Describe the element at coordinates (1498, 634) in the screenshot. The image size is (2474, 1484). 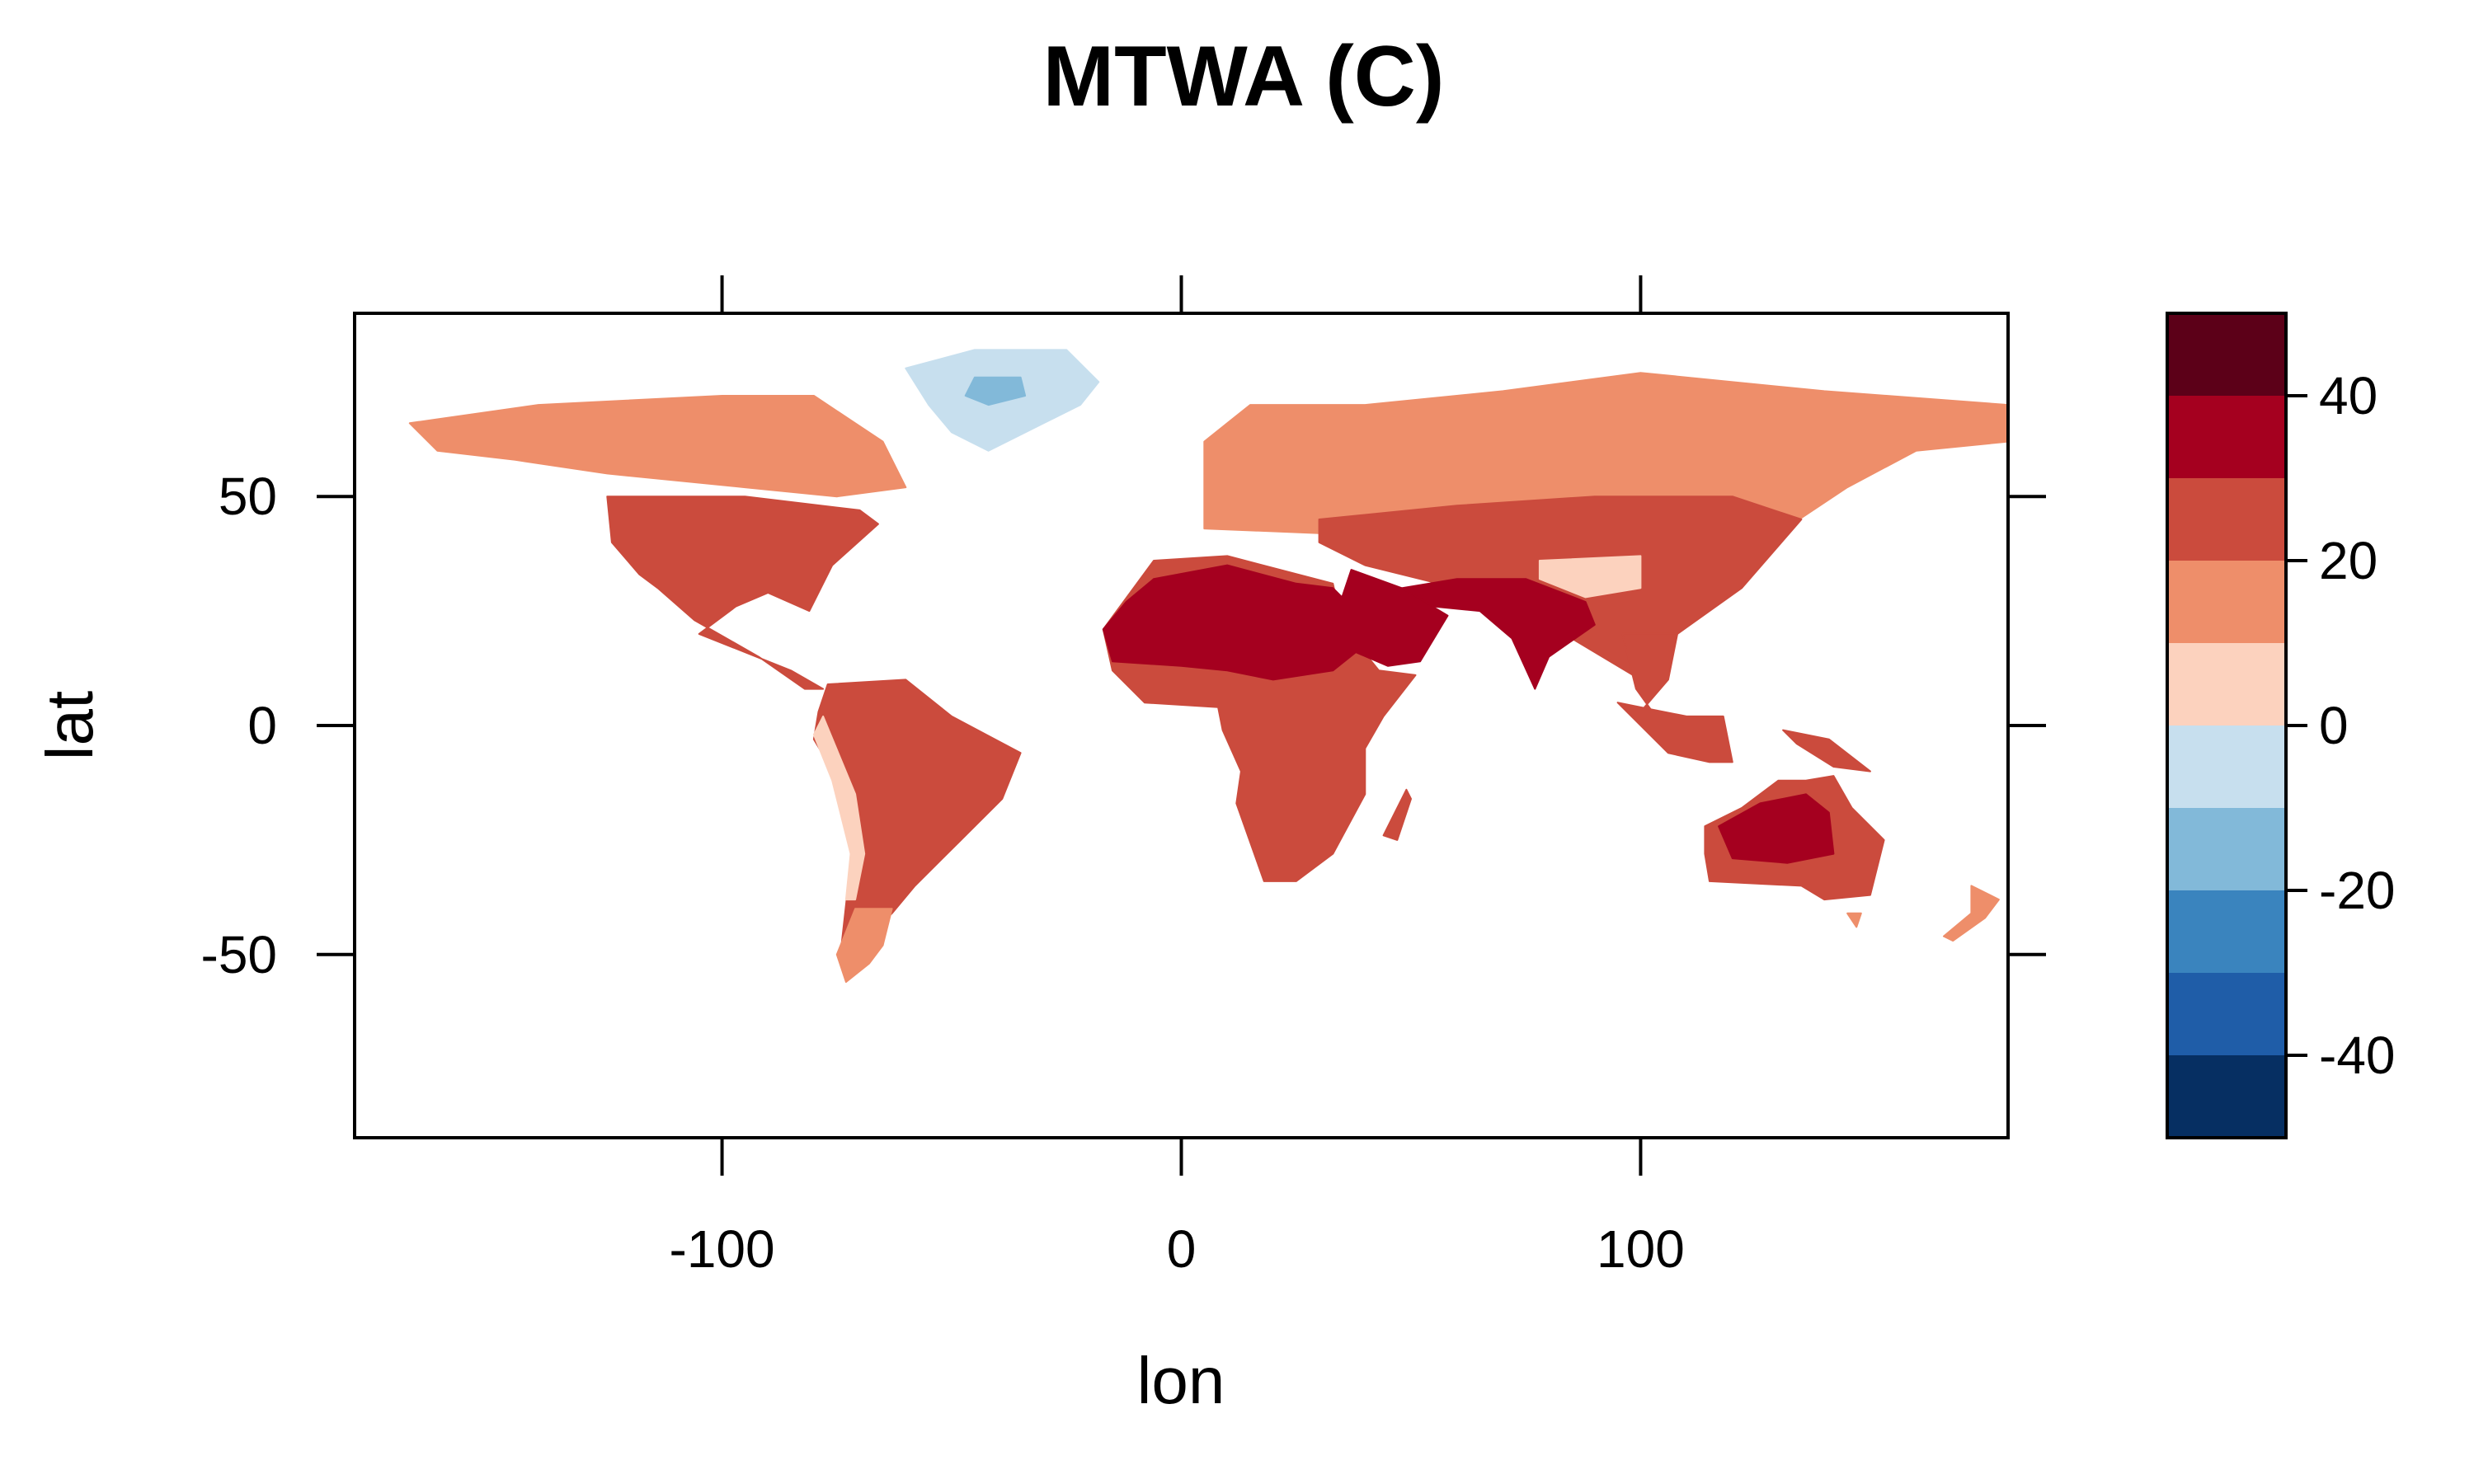
I see `map-region-india-and-iran` at that location.